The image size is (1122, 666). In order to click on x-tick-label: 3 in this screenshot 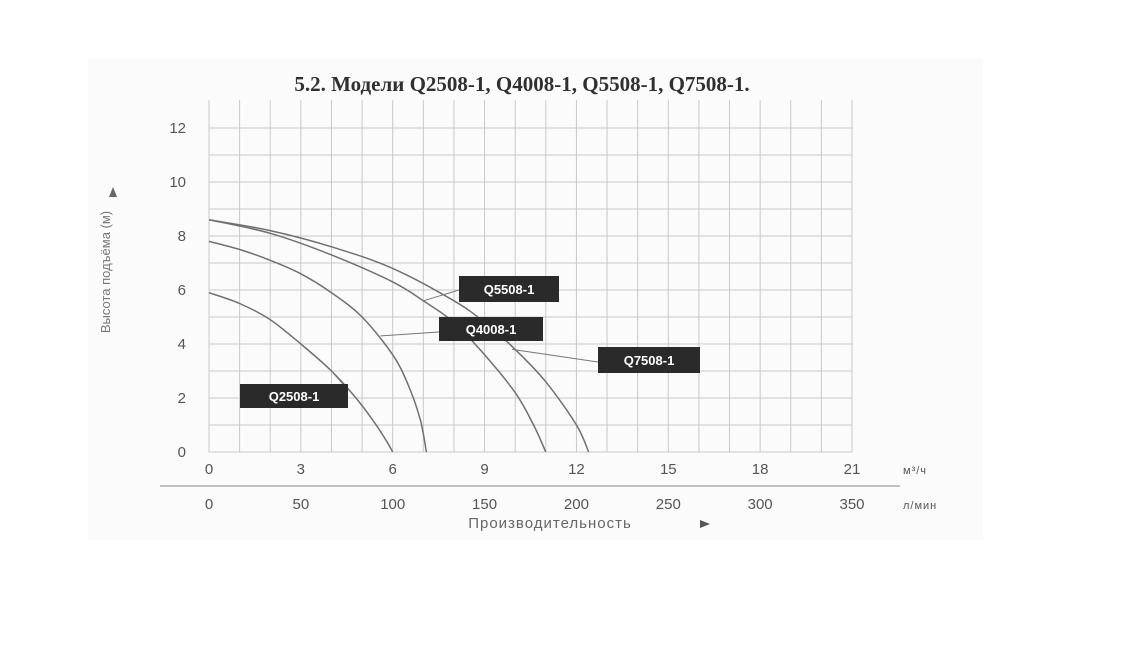, I will do `click(301, 469)`.